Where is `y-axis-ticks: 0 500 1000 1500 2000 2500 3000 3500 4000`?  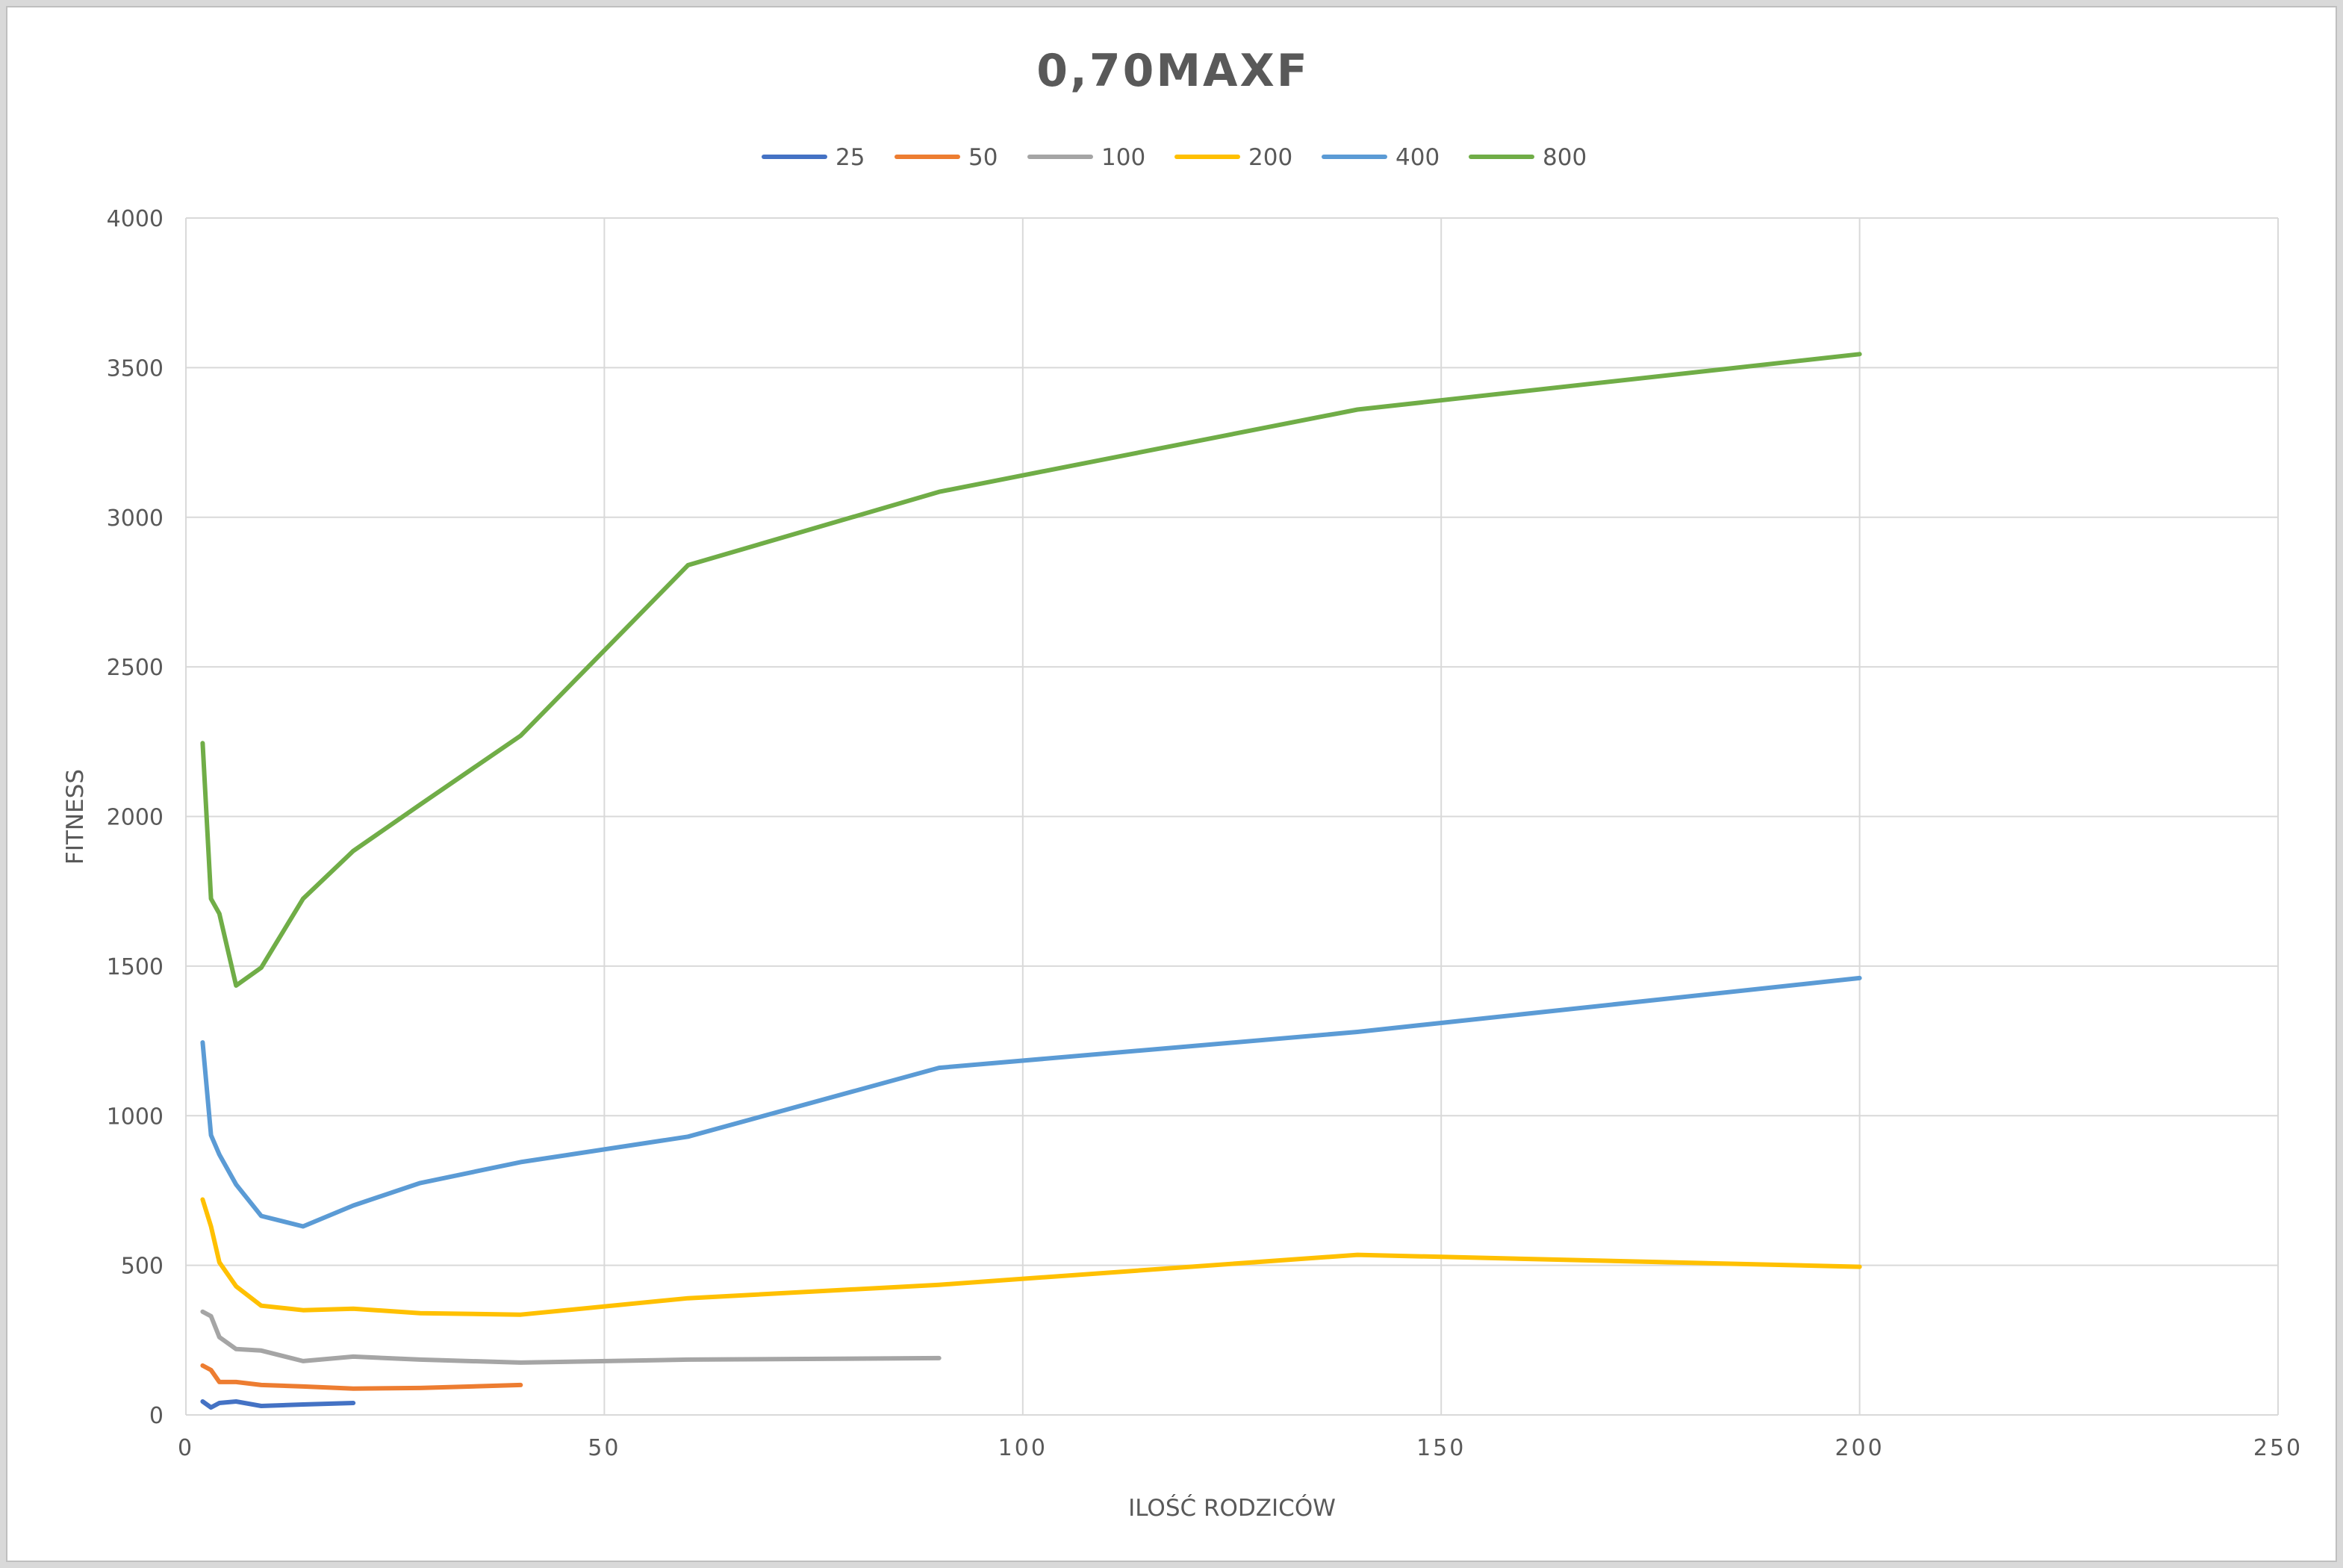
y-axis-ticks: 0 500 1000 1500 2000 2500 3000 3500 4000 is located at coordinates (135, 817).